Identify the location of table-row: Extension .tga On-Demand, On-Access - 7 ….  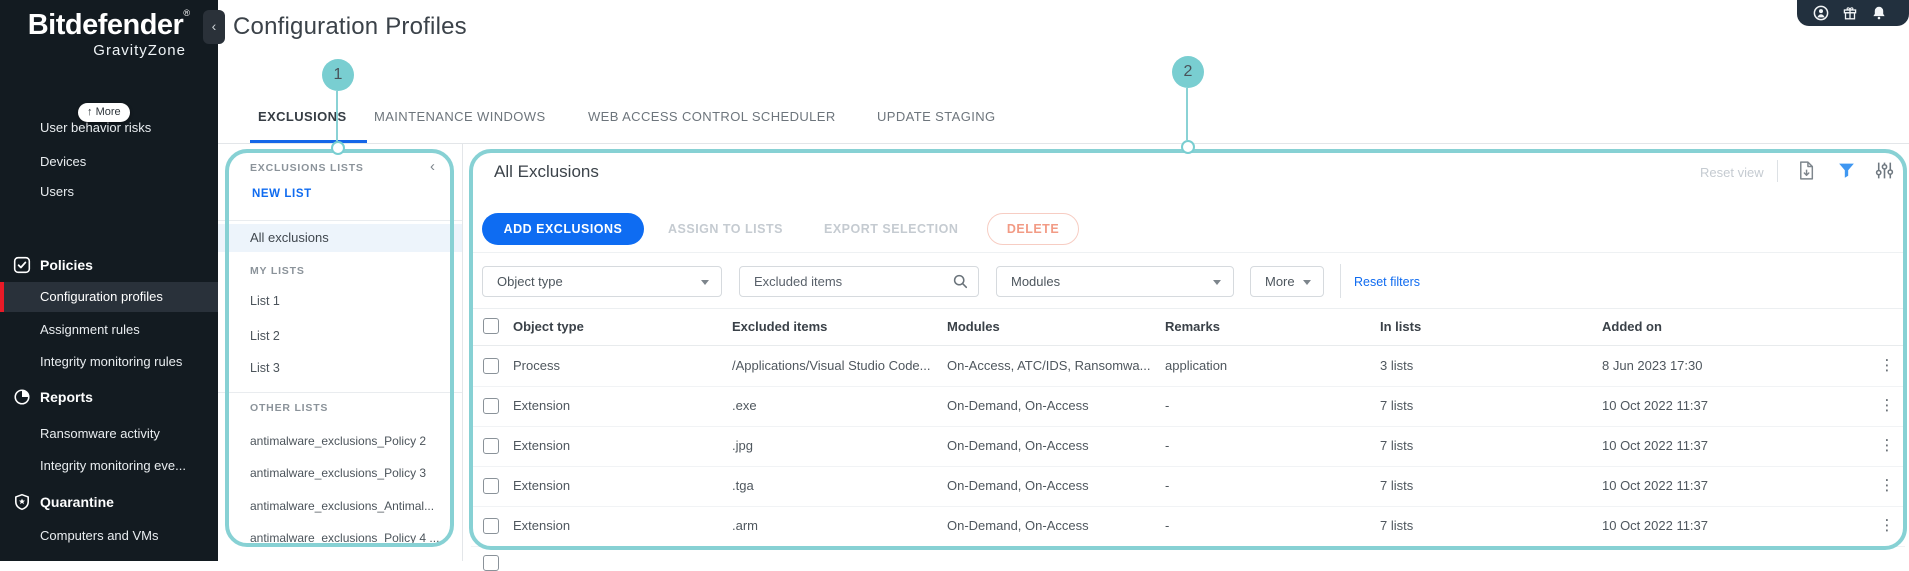
(1188, 486).